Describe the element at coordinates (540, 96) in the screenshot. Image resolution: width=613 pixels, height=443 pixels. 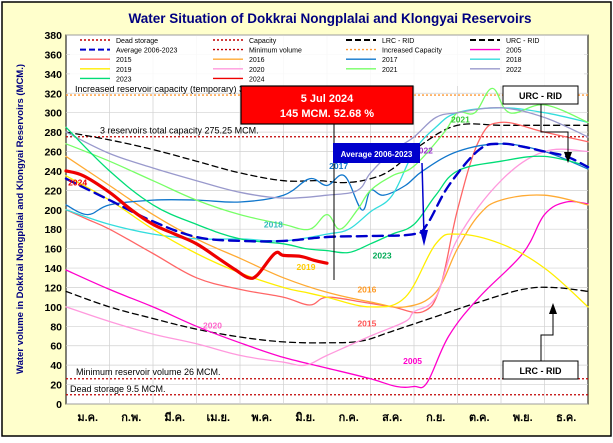
I see `urc-box-label: URC - RID` at that location.